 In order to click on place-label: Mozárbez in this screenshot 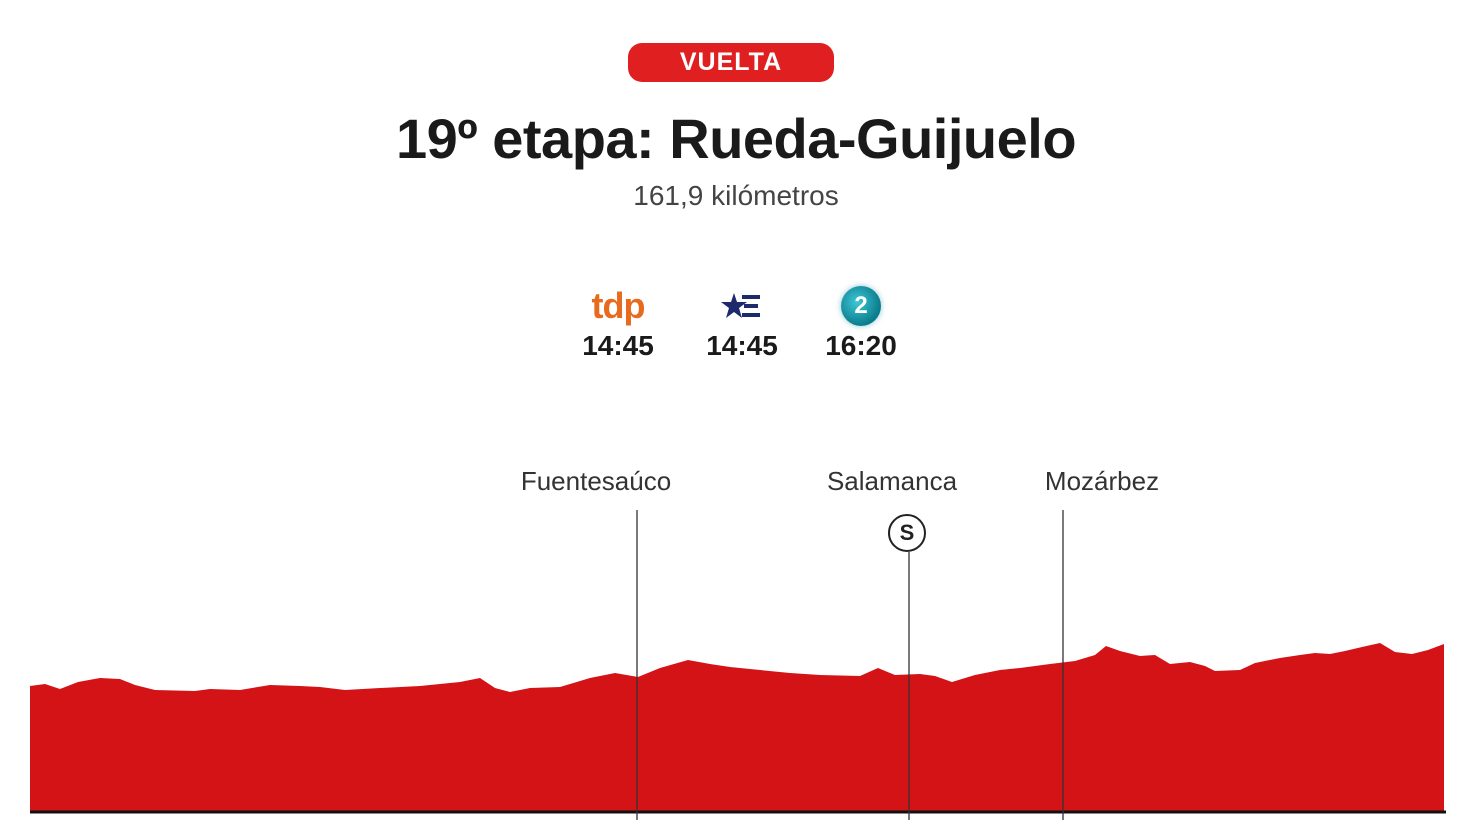, I will do `click(1102, 481)`.